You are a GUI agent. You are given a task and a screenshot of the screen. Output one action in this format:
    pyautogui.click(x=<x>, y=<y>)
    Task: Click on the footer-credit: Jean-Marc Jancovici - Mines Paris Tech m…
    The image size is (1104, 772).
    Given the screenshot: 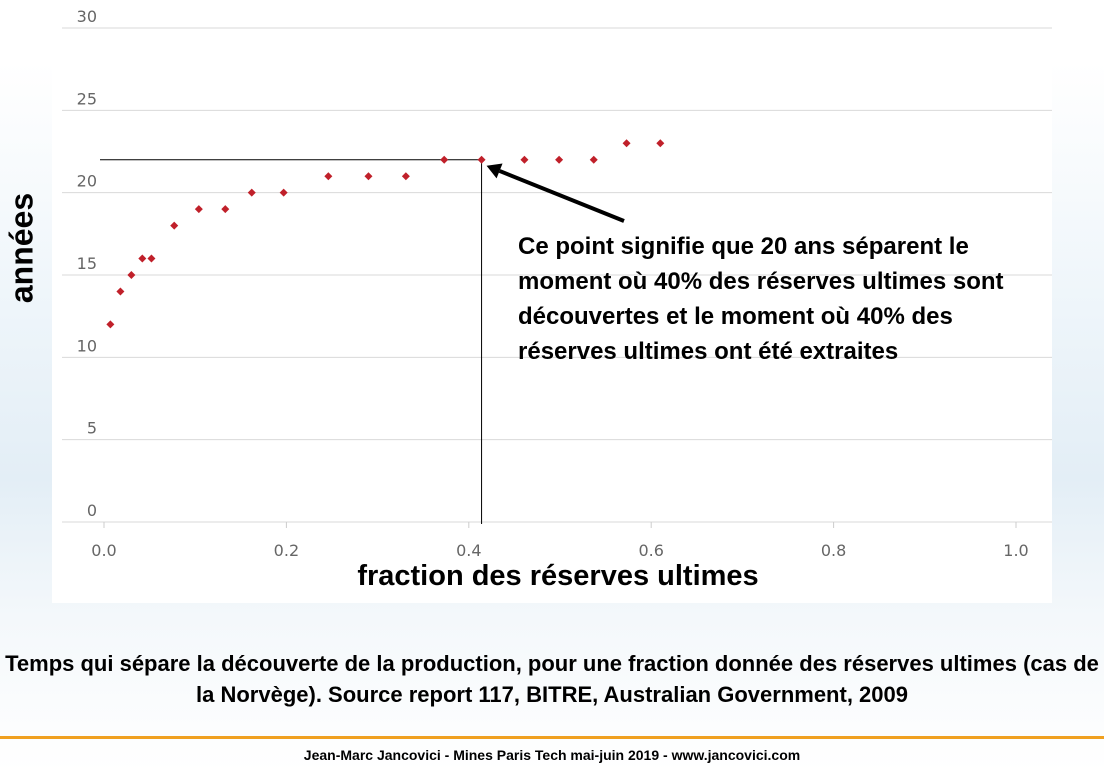 What is the action you would take?
    pyautogui.click(x=552, y=755)
    